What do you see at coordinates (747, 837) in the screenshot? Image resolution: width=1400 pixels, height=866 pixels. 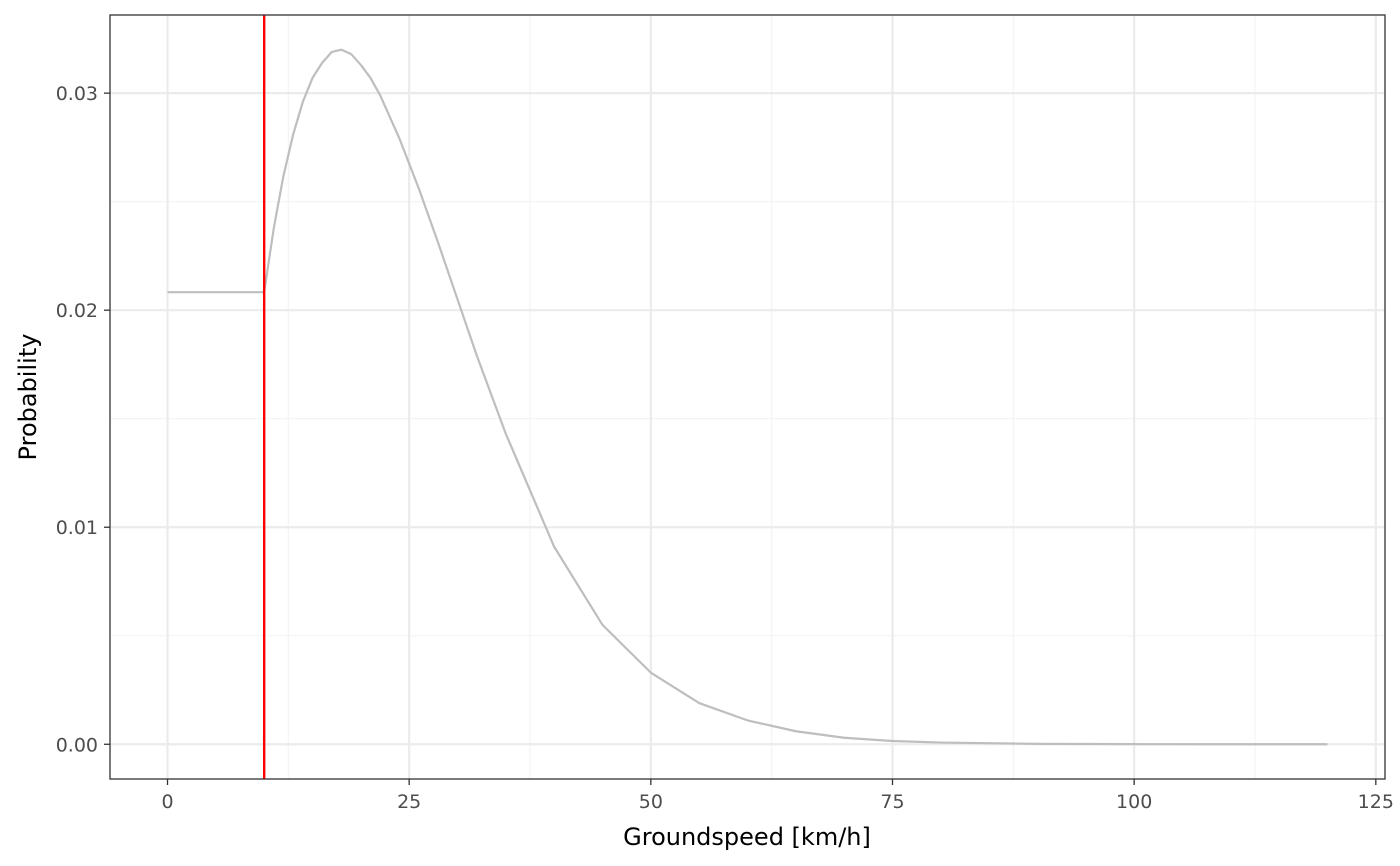 I see `x-axis-title: Groundspeed [km/h]` at bounding box center [747, 837].